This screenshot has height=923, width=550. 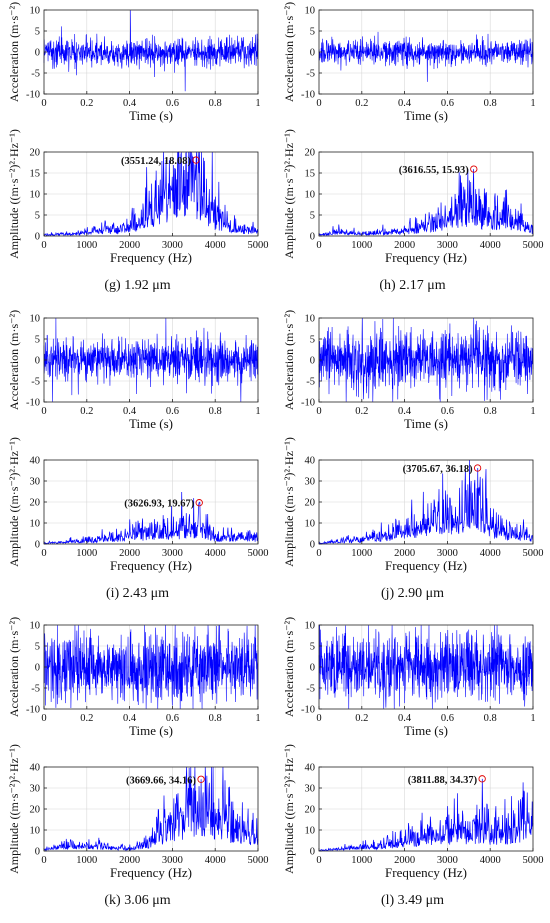 What do you see at coordinates (35, 768) in the screenshot?
I see `spectrum-k-ytick-label: 40` at bounding box center [35, 768].